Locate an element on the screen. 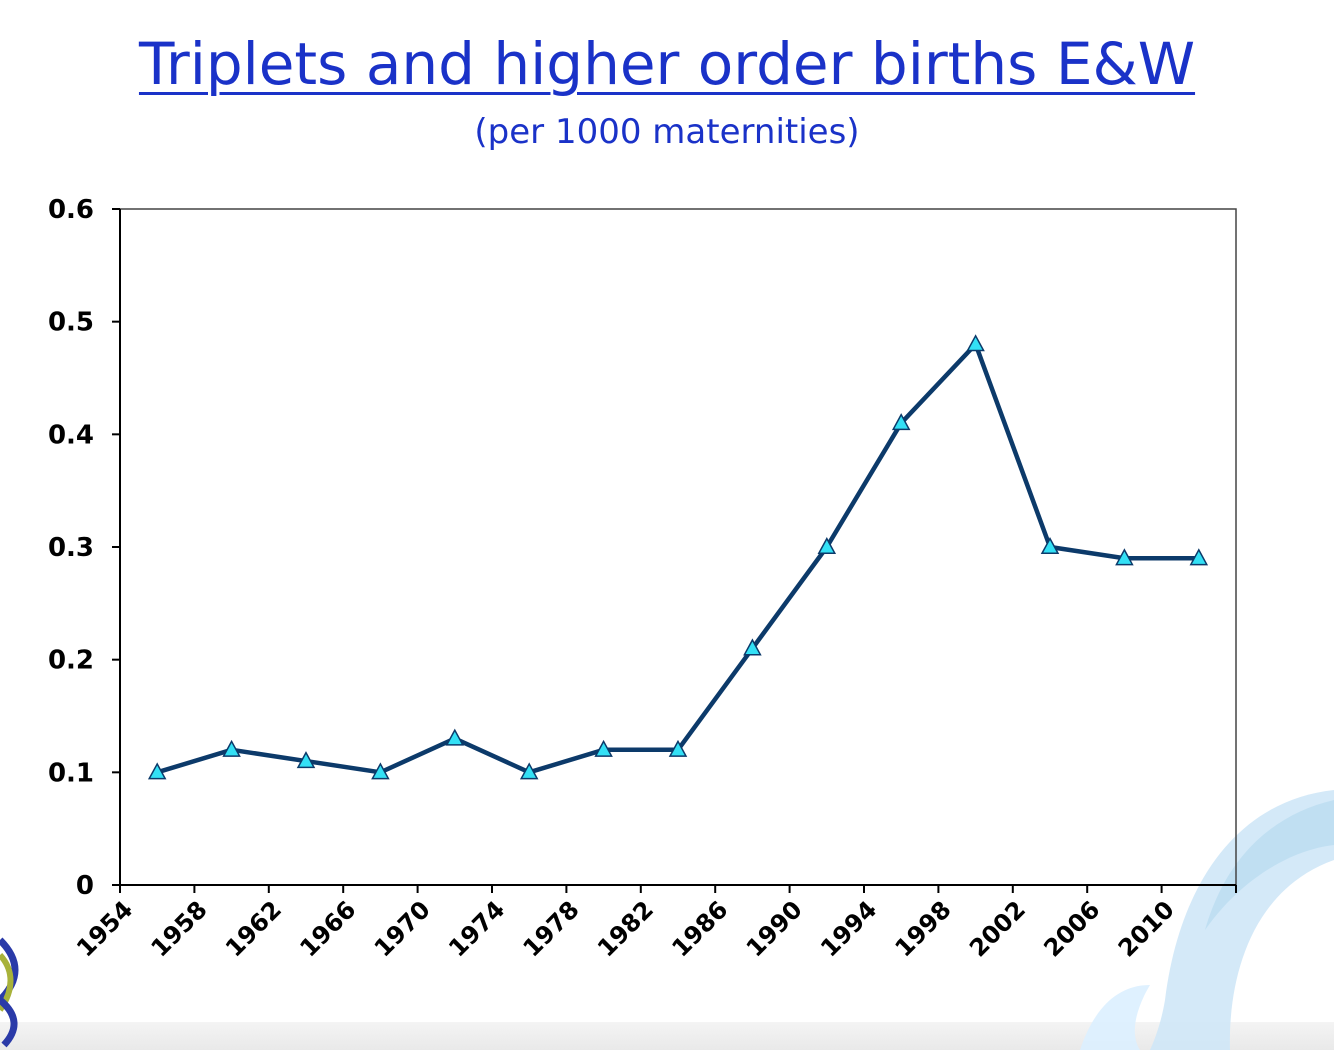  chart-title: Triplets and higher order births E&W is located at coordinates (667, 64).